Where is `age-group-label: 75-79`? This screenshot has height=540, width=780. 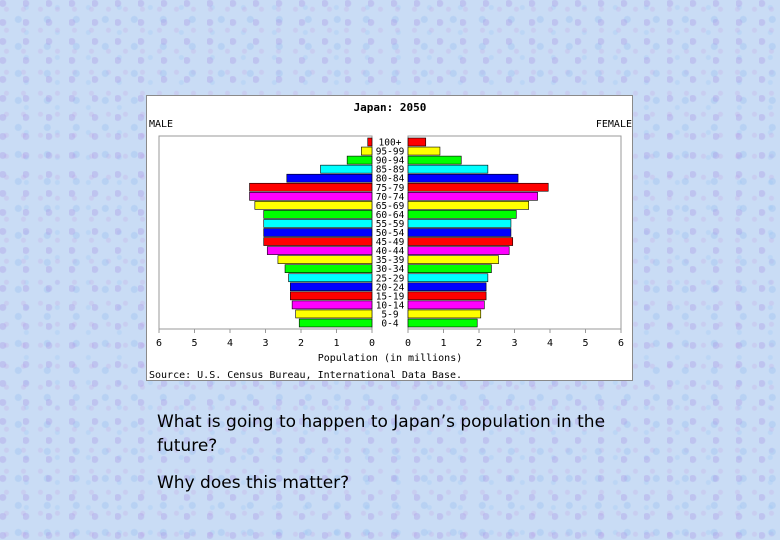
age-group-label: 75-79 is located at coordinates (390, 188).